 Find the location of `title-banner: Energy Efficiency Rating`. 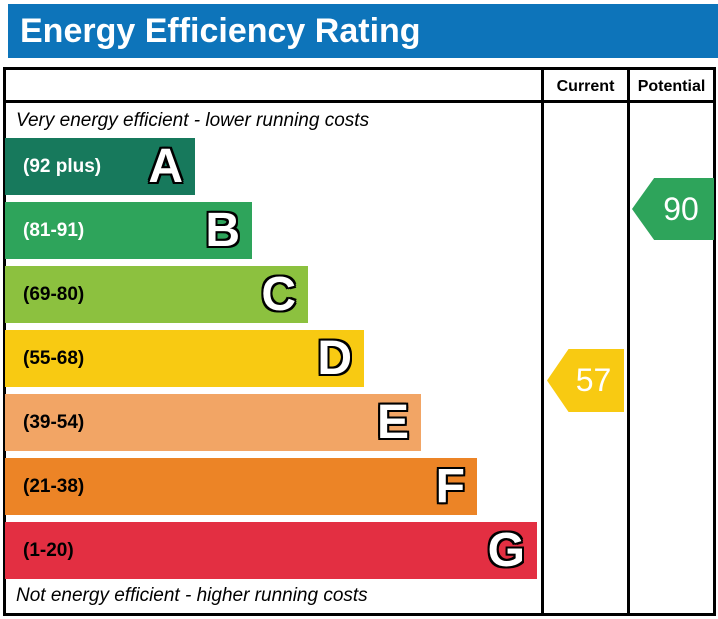

title-banner: Energy Efficiency Rating is located at coordinates (363, 31).